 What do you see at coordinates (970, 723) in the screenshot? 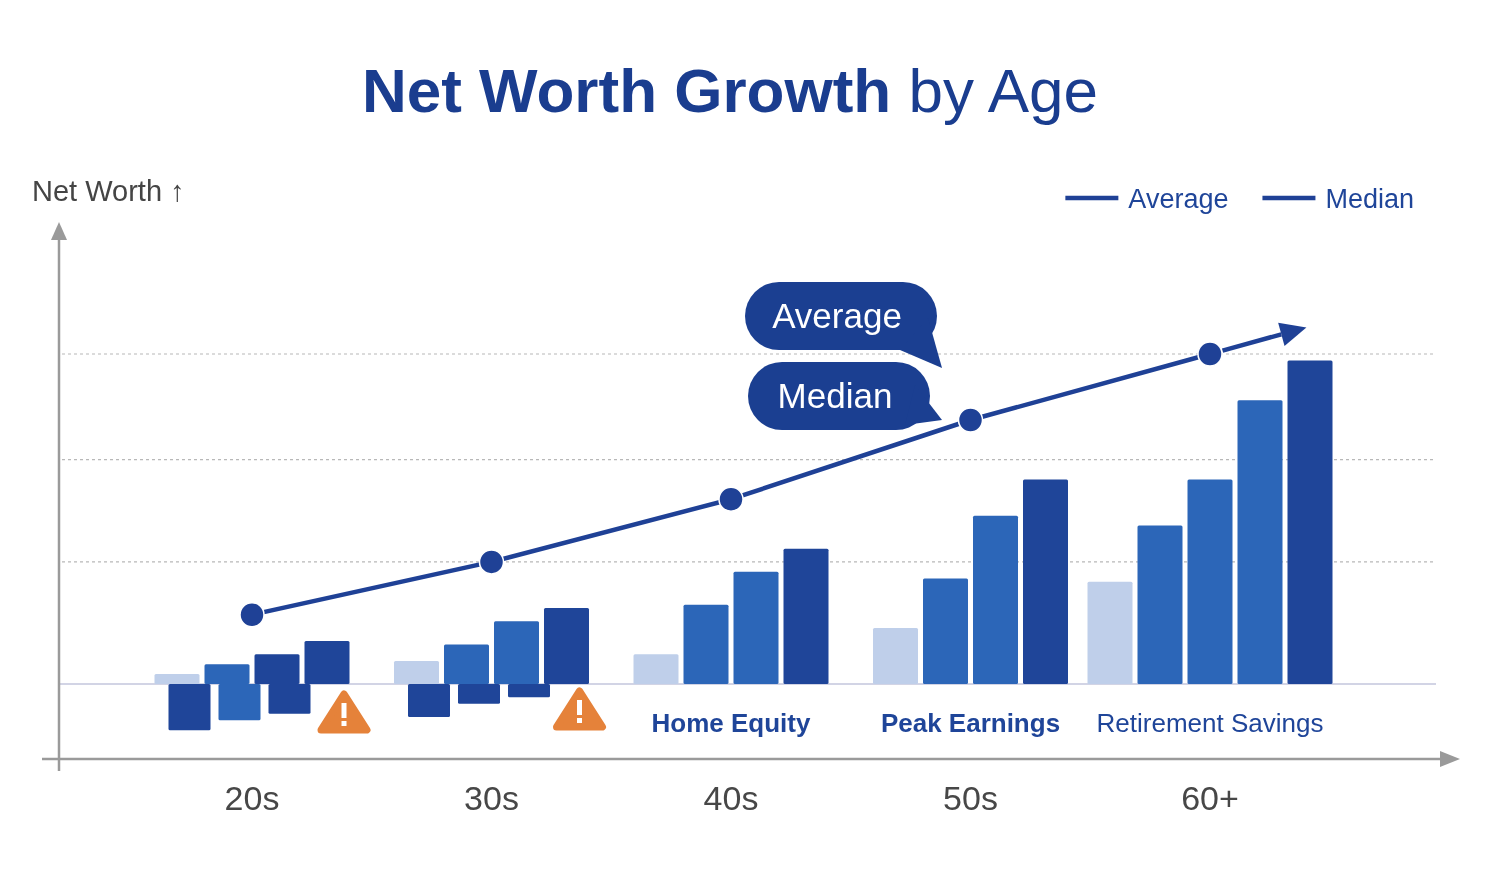
I see `annotation: Peak Earnings` at bounding box center [970, 723].